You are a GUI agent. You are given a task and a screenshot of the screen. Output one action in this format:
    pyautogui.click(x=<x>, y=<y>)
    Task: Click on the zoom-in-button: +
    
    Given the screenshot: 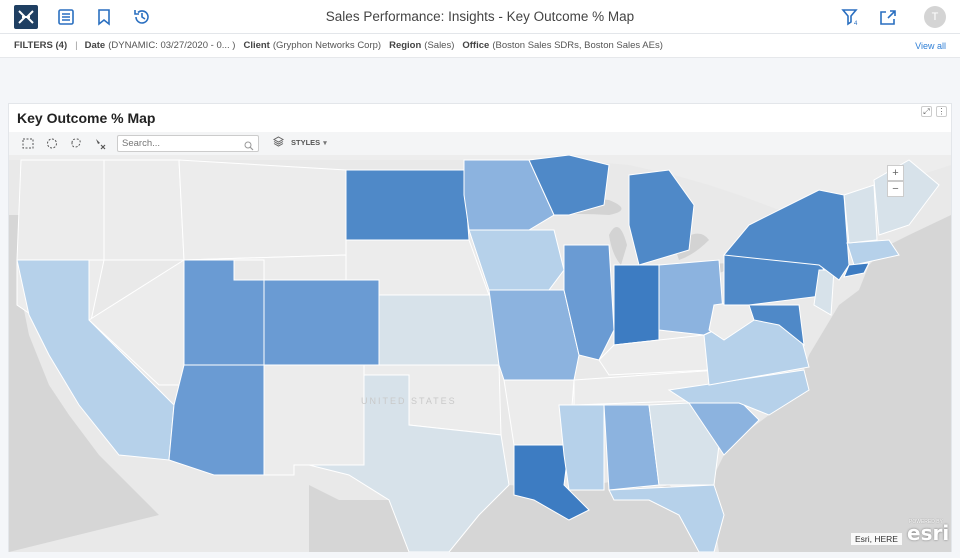 What is the action you would take?
    pyautogui.click(x=895, y=173)
    